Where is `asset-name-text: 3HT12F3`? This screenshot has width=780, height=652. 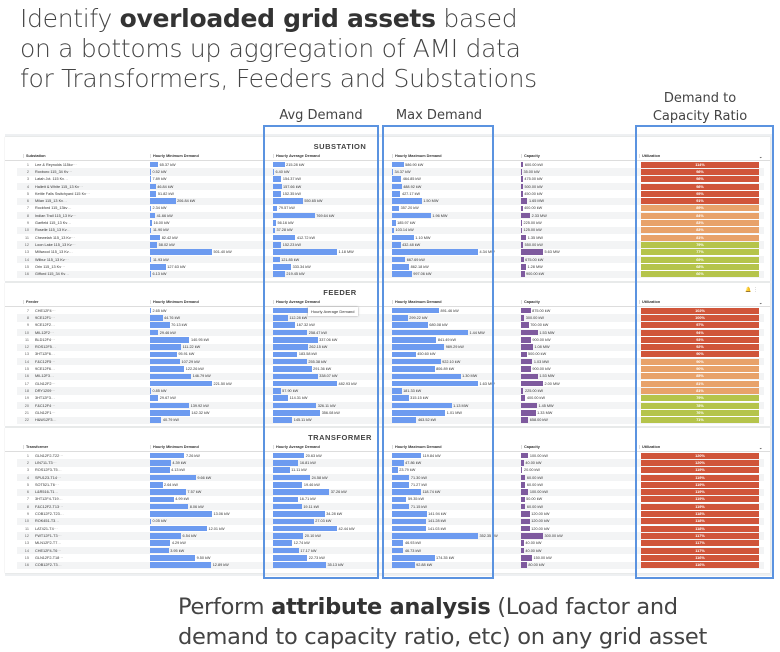
asset-name-text: 3HT12F3 is located at coordinates (43, 398).